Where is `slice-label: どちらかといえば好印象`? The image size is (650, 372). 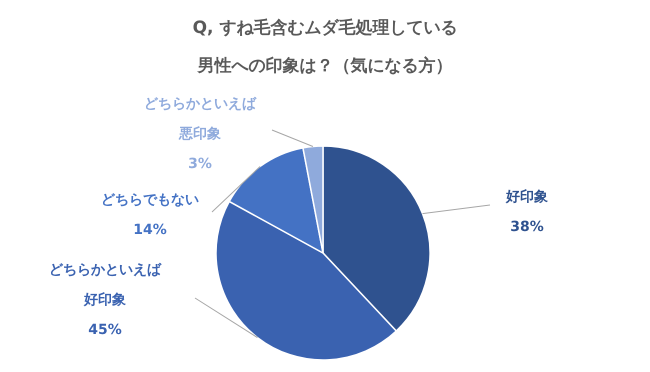
slice-label: どちらかといえば好印象 is located at coordinates (105, 285).